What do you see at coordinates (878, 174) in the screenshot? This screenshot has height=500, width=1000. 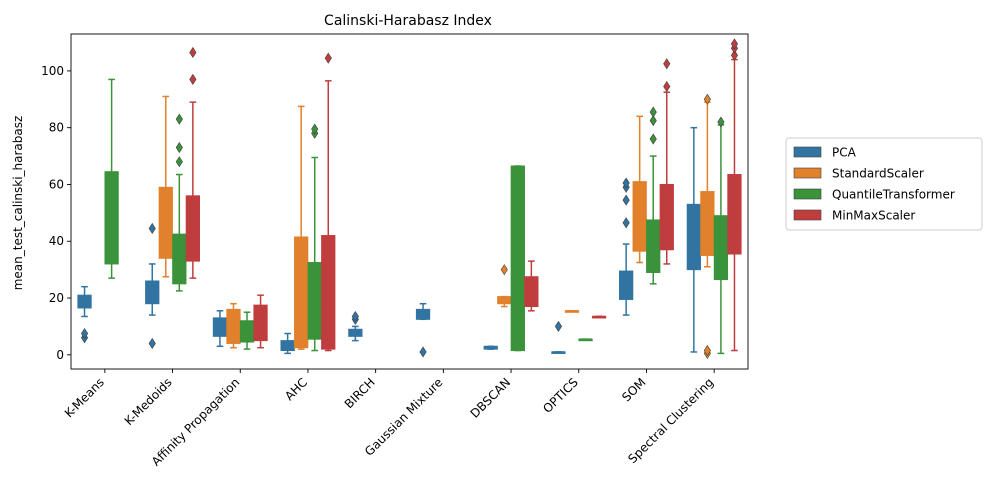 I see `legend-label-StandardScaler: StandardScaler` at bounding box center [878, 174].